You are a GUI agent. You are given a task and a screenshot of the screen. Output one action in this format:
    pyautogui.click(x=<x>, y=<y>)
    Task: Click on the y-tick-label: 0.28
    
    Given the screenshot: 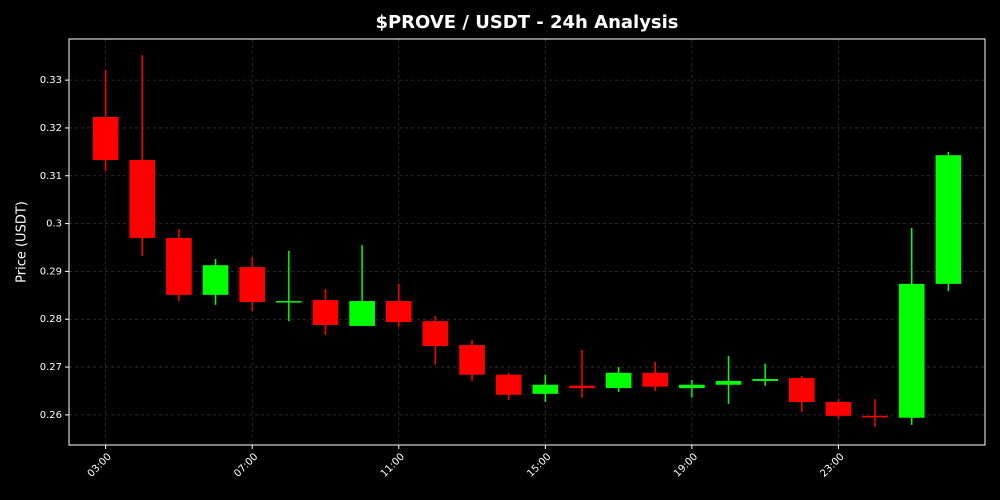 What is the action you would take?
    pyautogui.click(x=51, y=319)
    